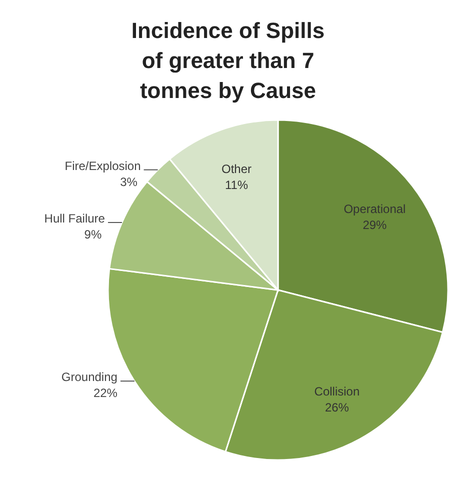 The width and height of the screenshot is (456, 488). I want to click on data-label: 3%, so click(129, 181).